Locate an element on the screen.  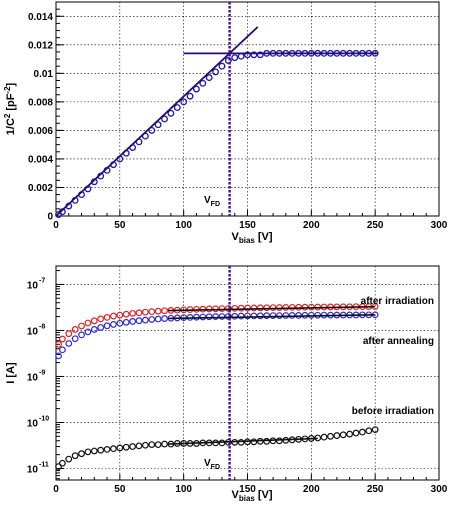
y-tick-exponent: -10 is located at coordinates (44, 418).